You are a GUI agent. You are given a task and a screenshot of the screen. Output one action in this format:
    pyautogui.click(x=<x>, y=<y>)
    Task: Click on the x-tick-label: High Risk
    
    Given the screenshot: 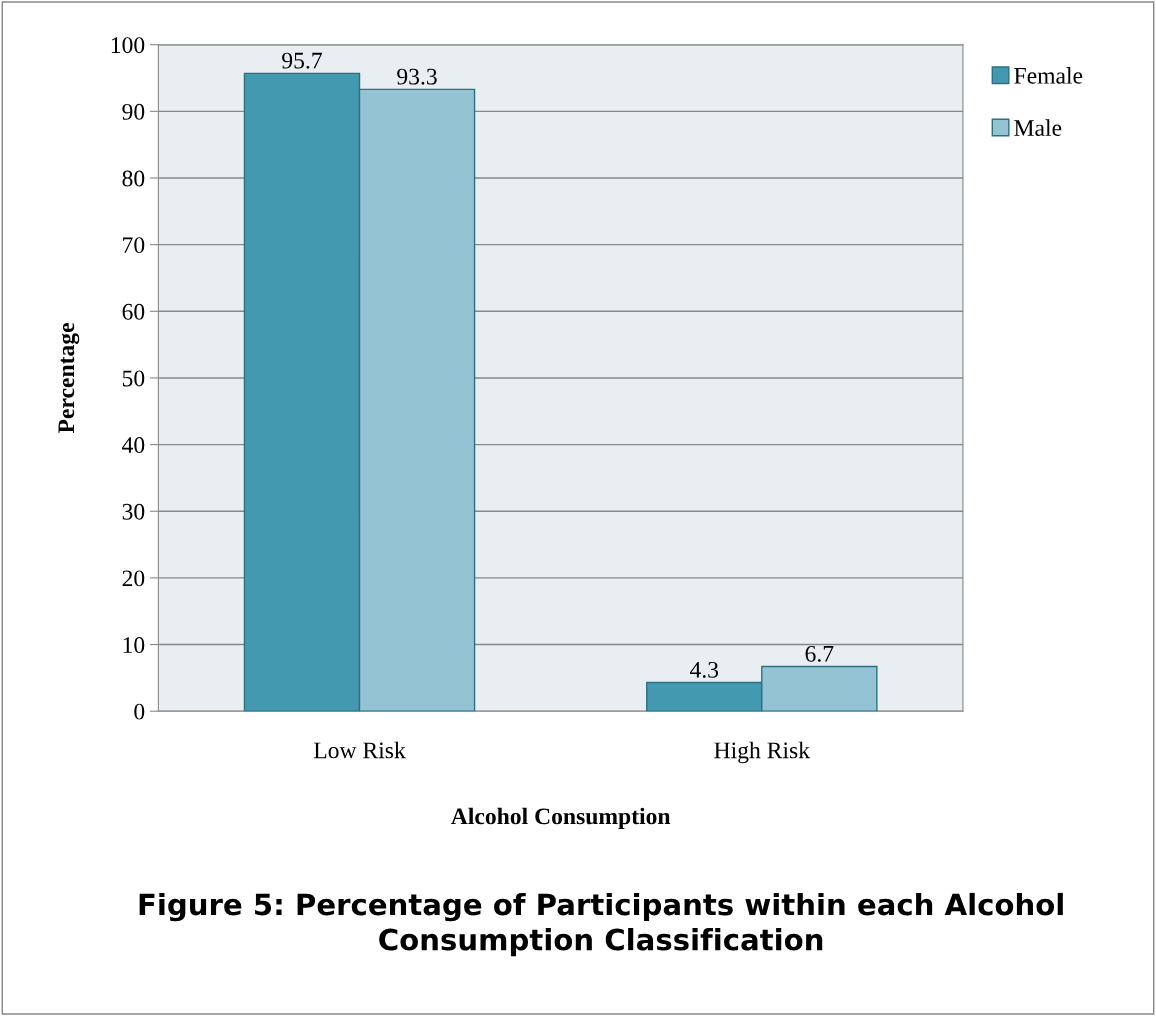 What is the action you would take?
    pyautogui.click(x=762, y=752)
    